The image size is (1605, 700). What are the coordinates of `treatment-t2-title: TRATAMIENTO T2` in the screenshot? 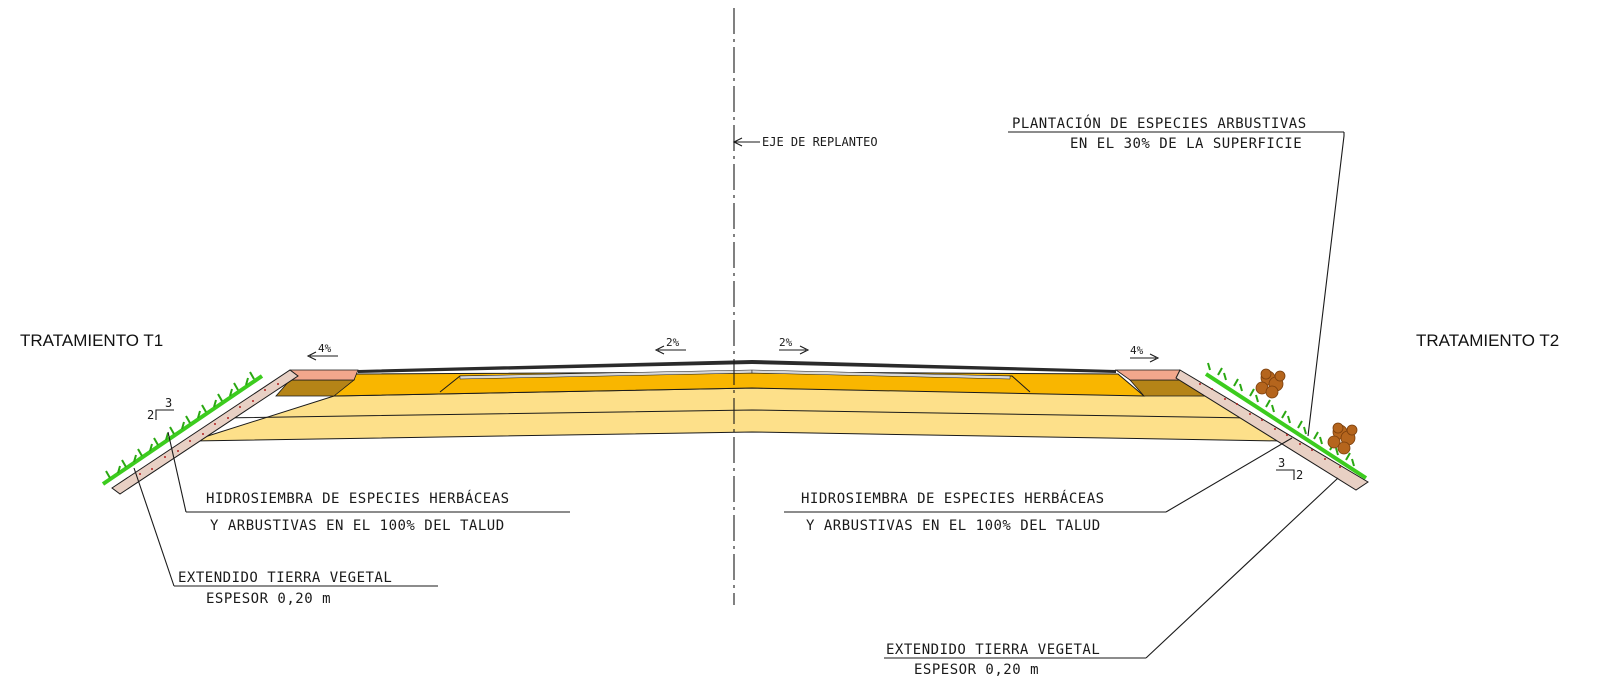 It's located at (1487, 340).